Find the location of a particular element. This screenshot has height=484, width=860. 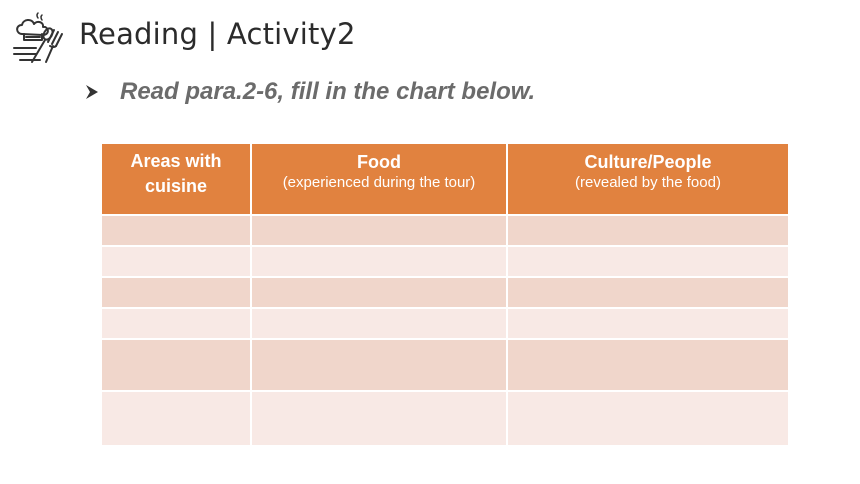

page-title: Reading | Activity2 is located at coordinates (217, 34).